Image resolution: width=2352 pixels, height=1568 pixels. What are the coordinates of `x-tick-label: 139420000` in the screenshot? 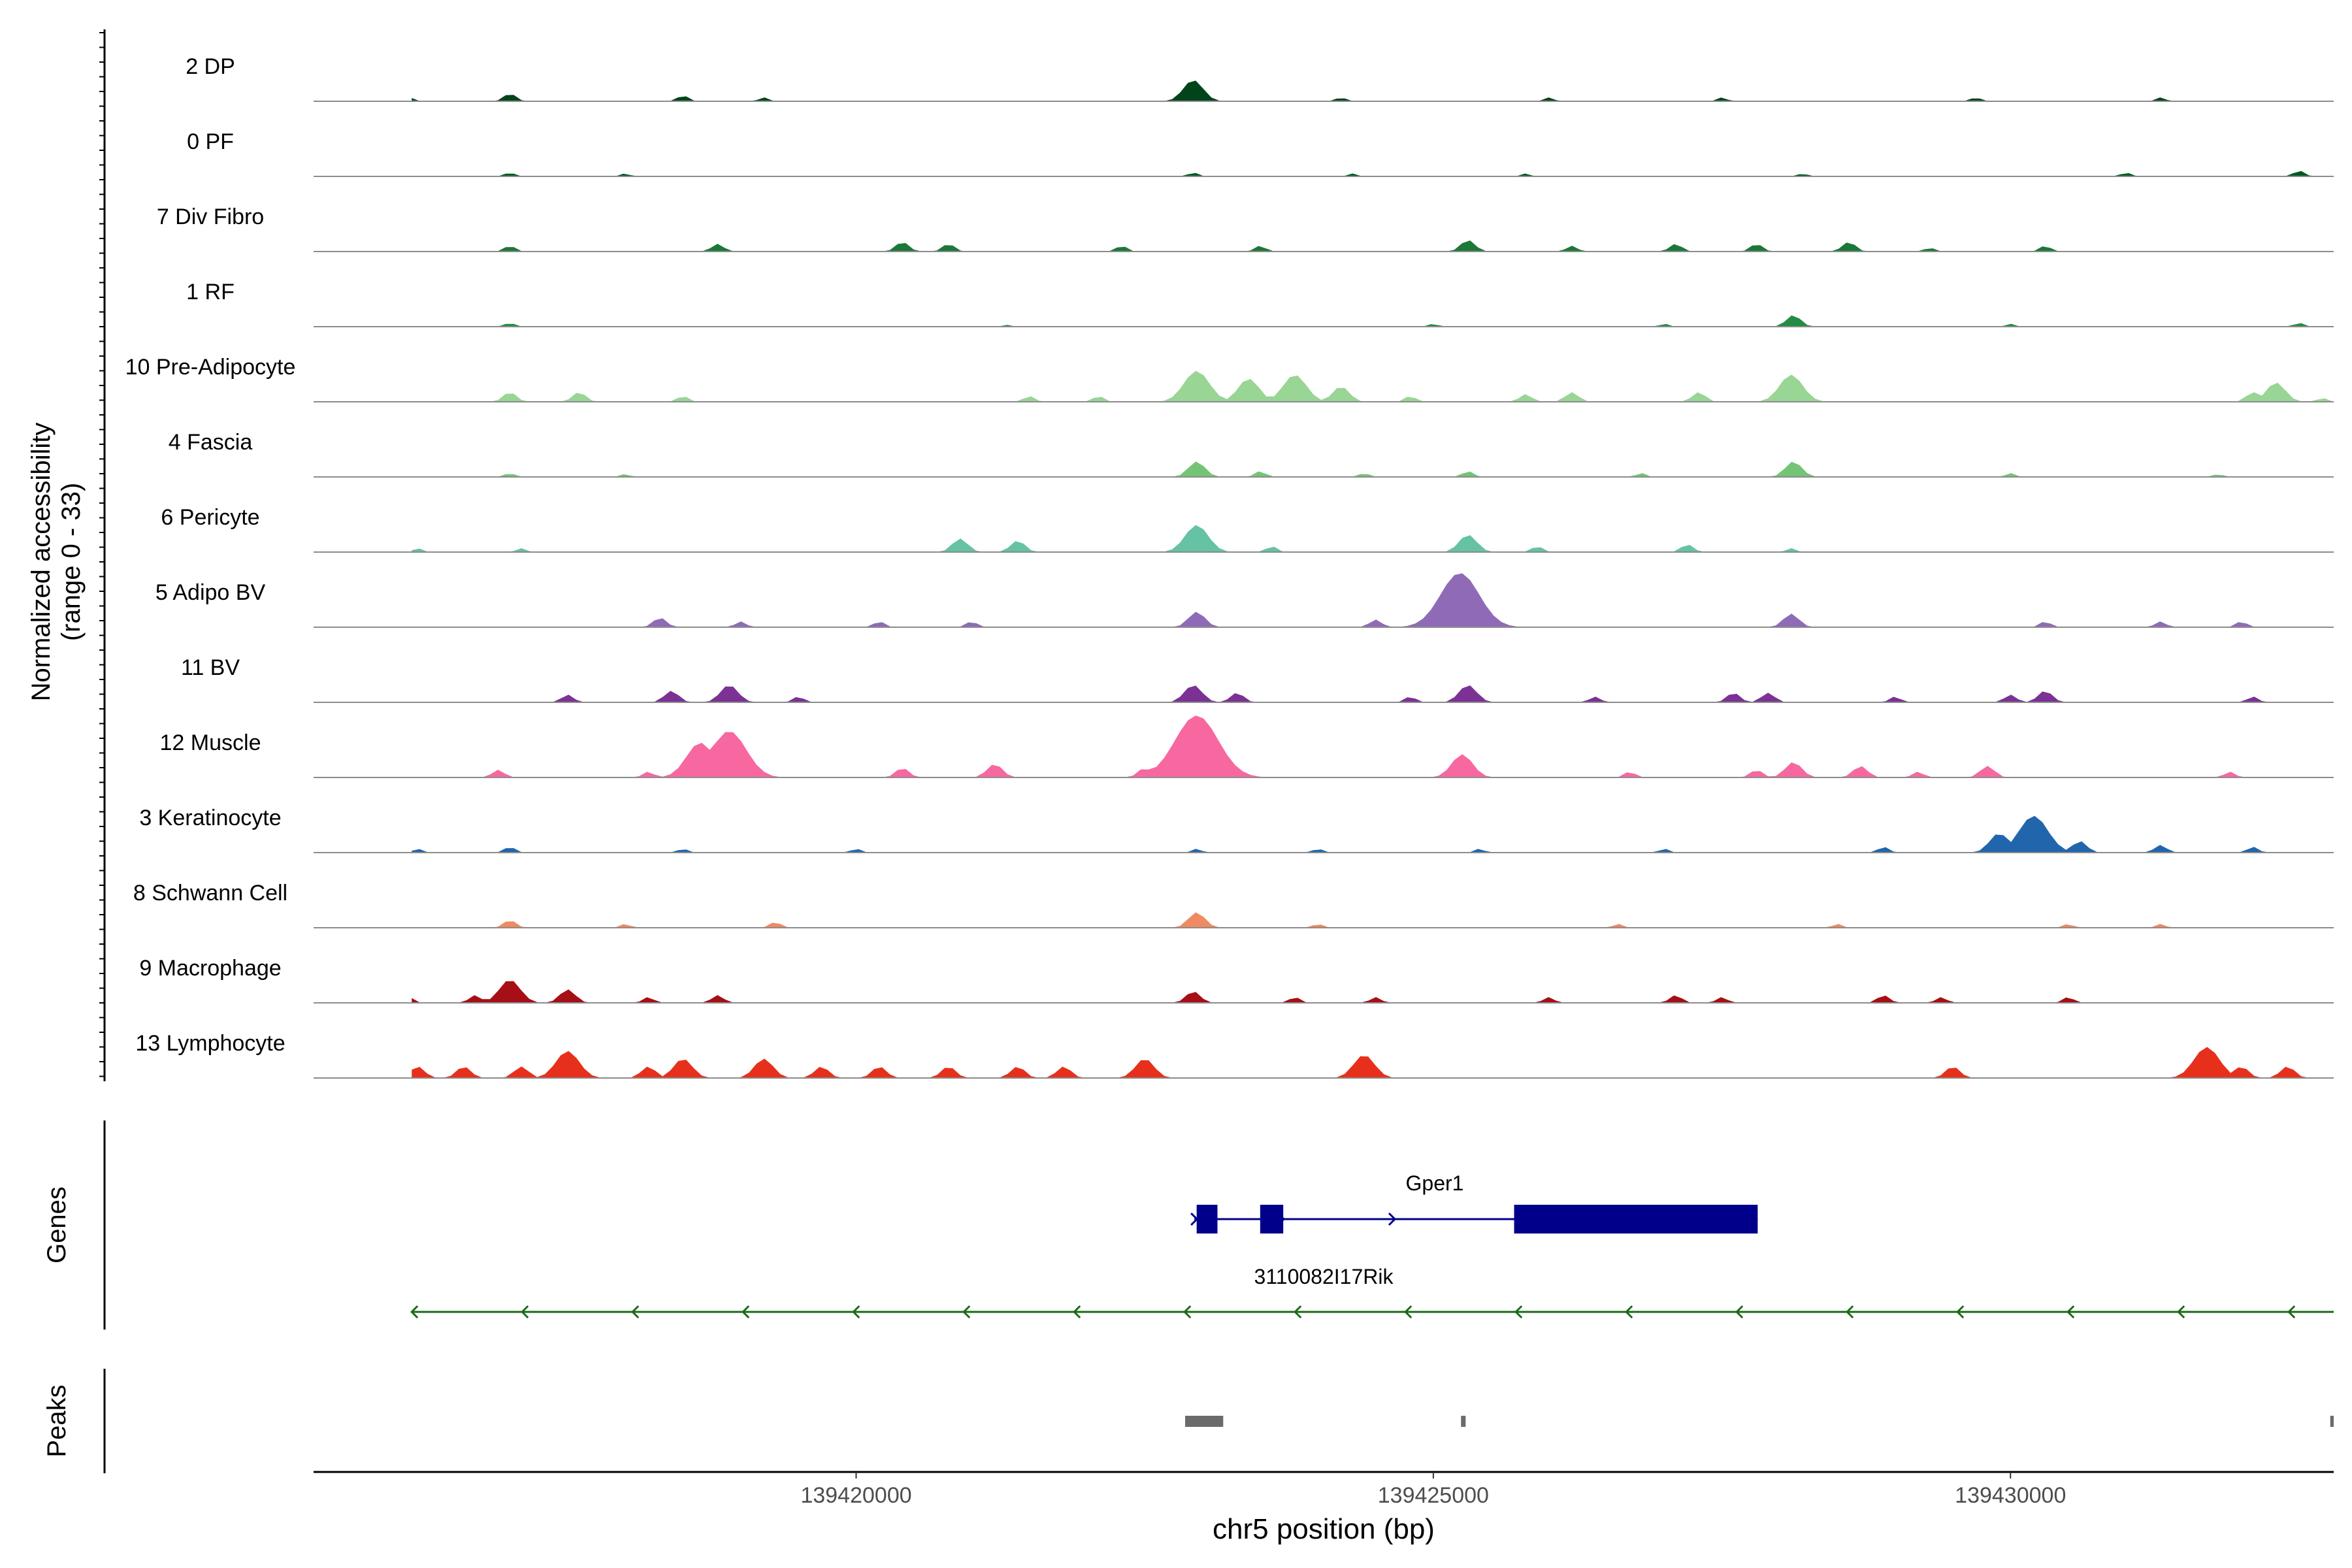 It's located at (855, 1495).